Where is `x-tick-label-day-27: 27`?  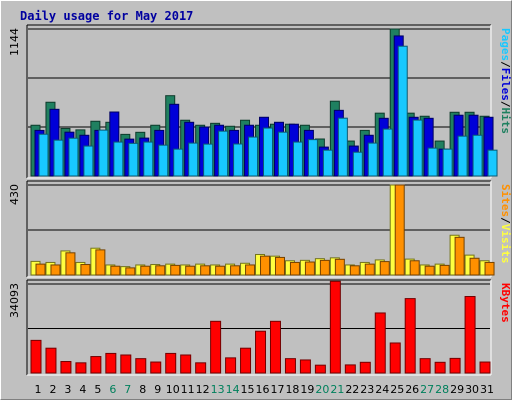
x-tick-label-day-27: 27 is located at coordinates (427, 389).